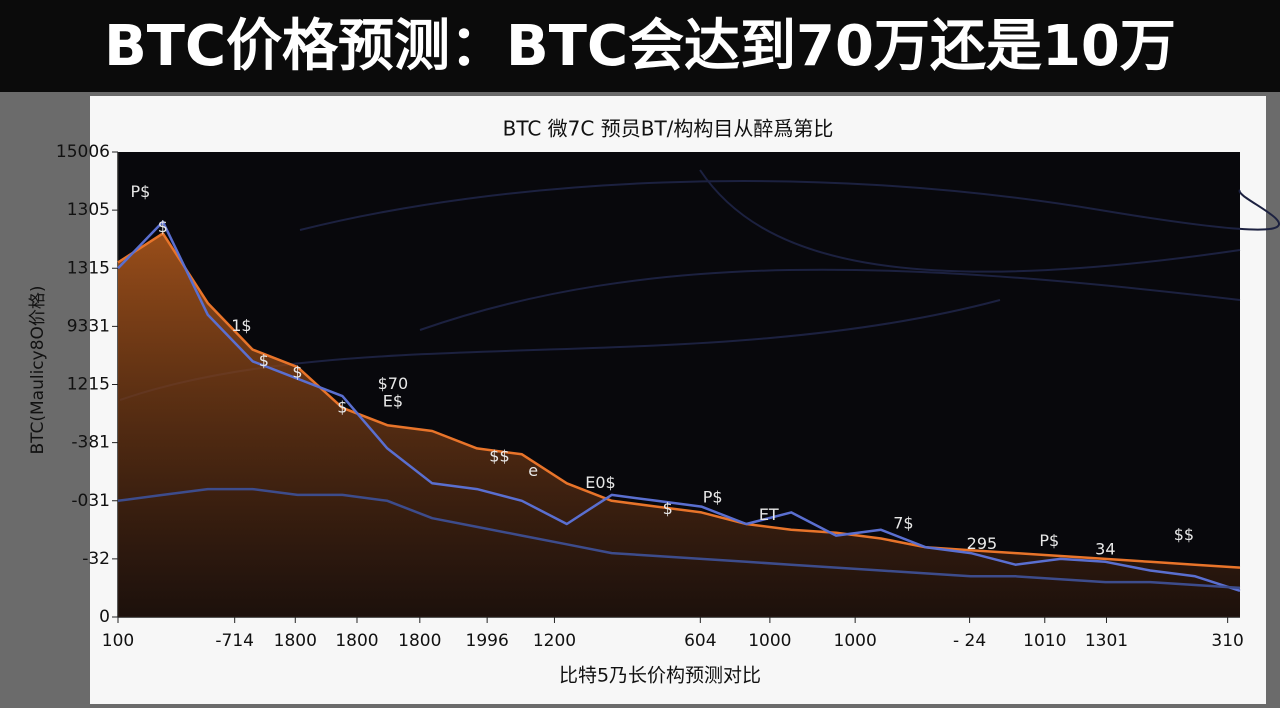  Describe the element at coordinates (554, 641) in the screenshot. I see `x-tick-label: 1200` at that location.